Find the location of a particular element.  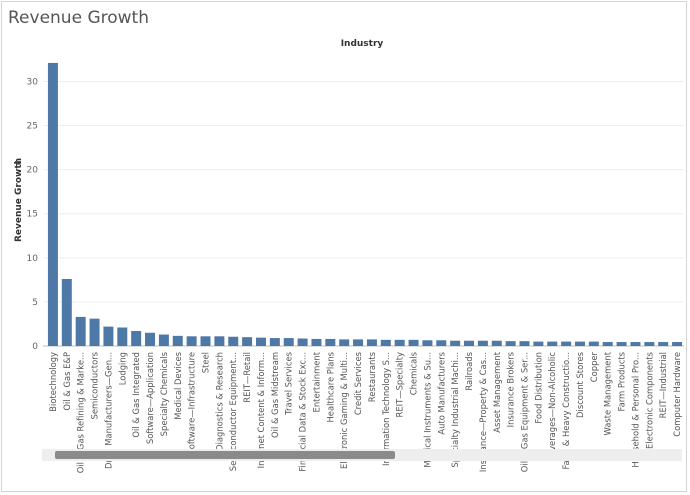

y-tick-label: 20 is located at coordinates (33, 171).